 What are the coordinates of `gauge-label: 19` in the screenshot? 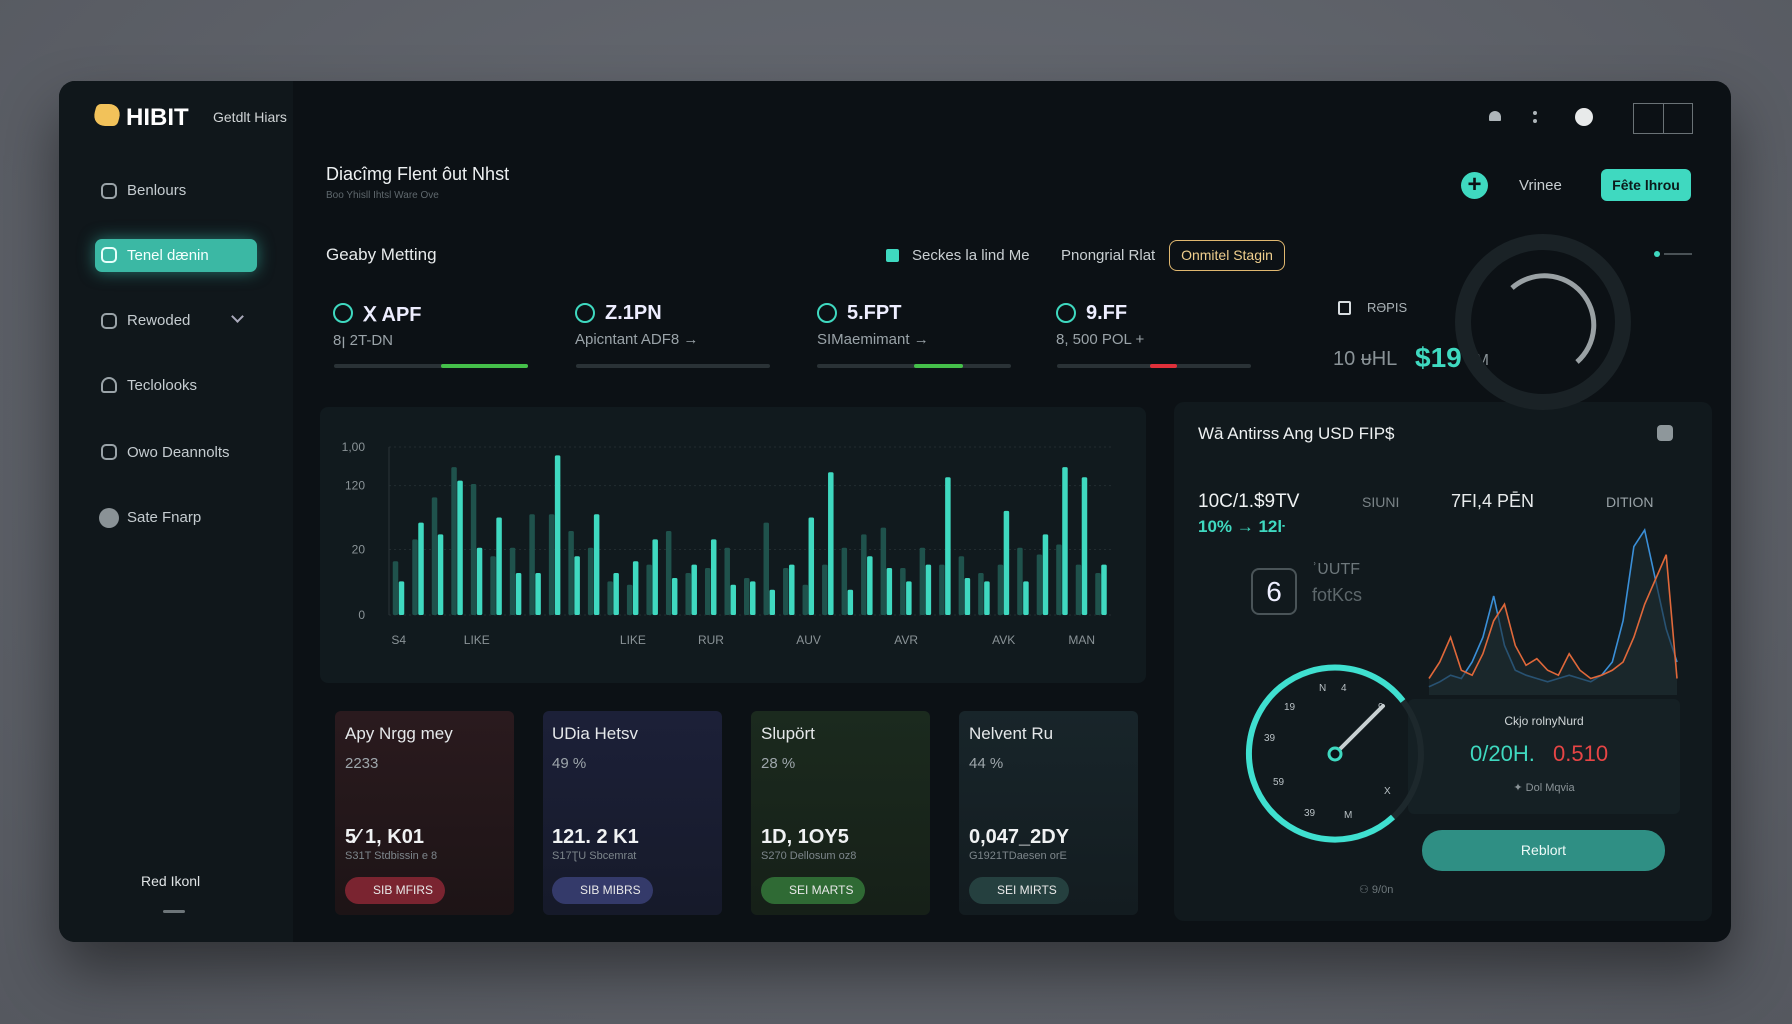 It's located at (1290, 707).